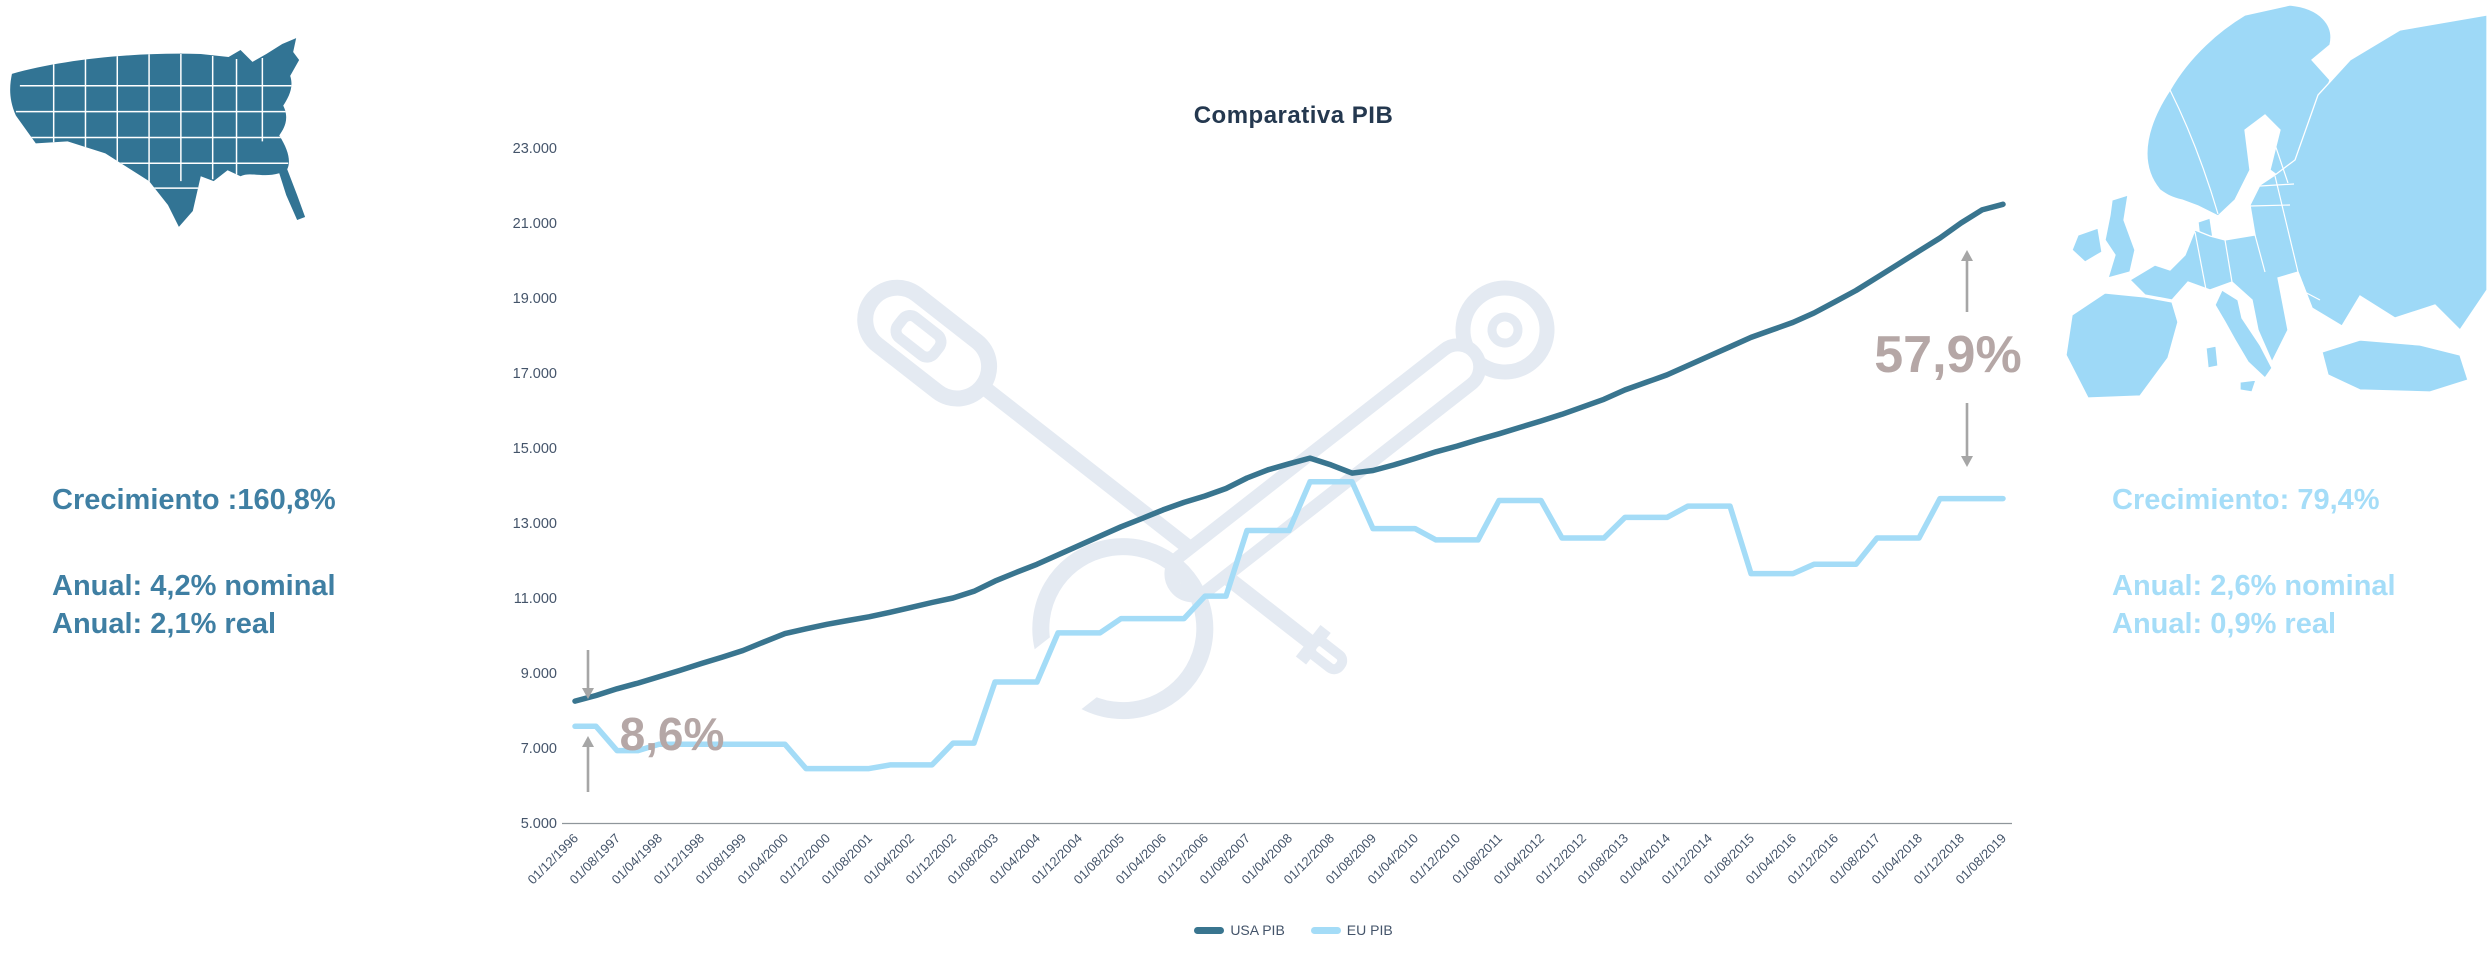 The width and height of the screenshot is (2489, 953). I want to click on ireland-shape, so click(2087, 245).